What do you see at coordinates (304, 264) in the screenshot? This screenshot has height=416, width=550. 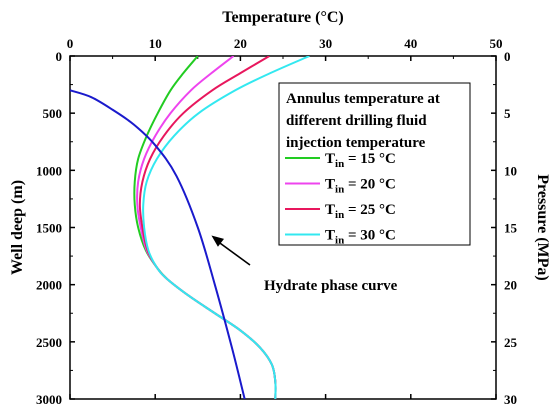 I see `annotation-layer: Hydrate phase curve` at bounding box center [304, 264].